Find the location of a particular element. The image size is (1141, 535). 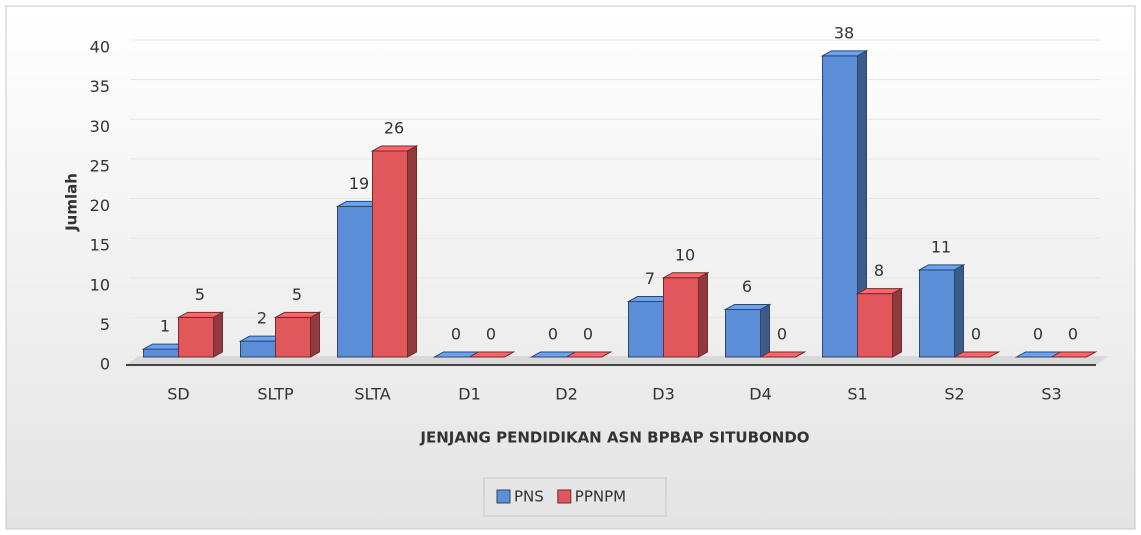

x-tick-label: D4 is located at coordinates (760, 394).